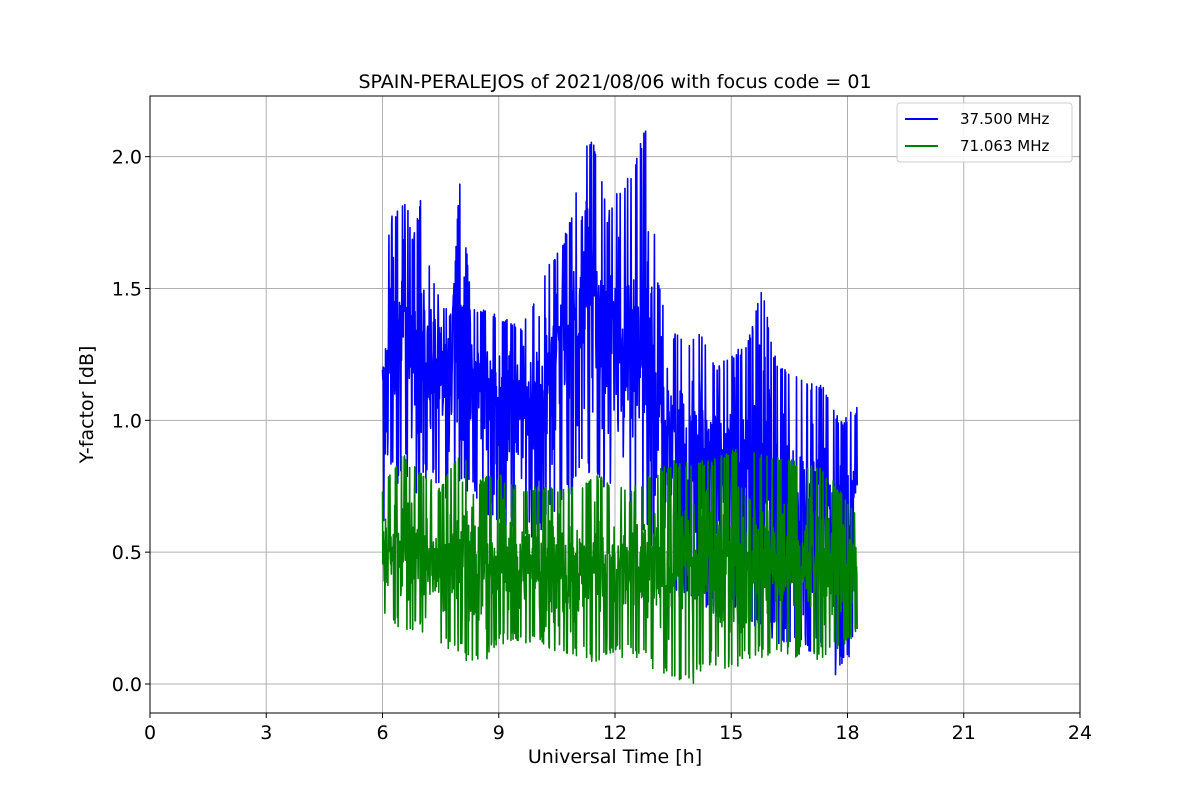 The width and height of the screenshot is (1200, 800). What do you see at coordinates (1004, 119) in the screenshot?
I see `legend-label-37-500-mhz: 37.500 MHz` at bounding box center [1004, 119].